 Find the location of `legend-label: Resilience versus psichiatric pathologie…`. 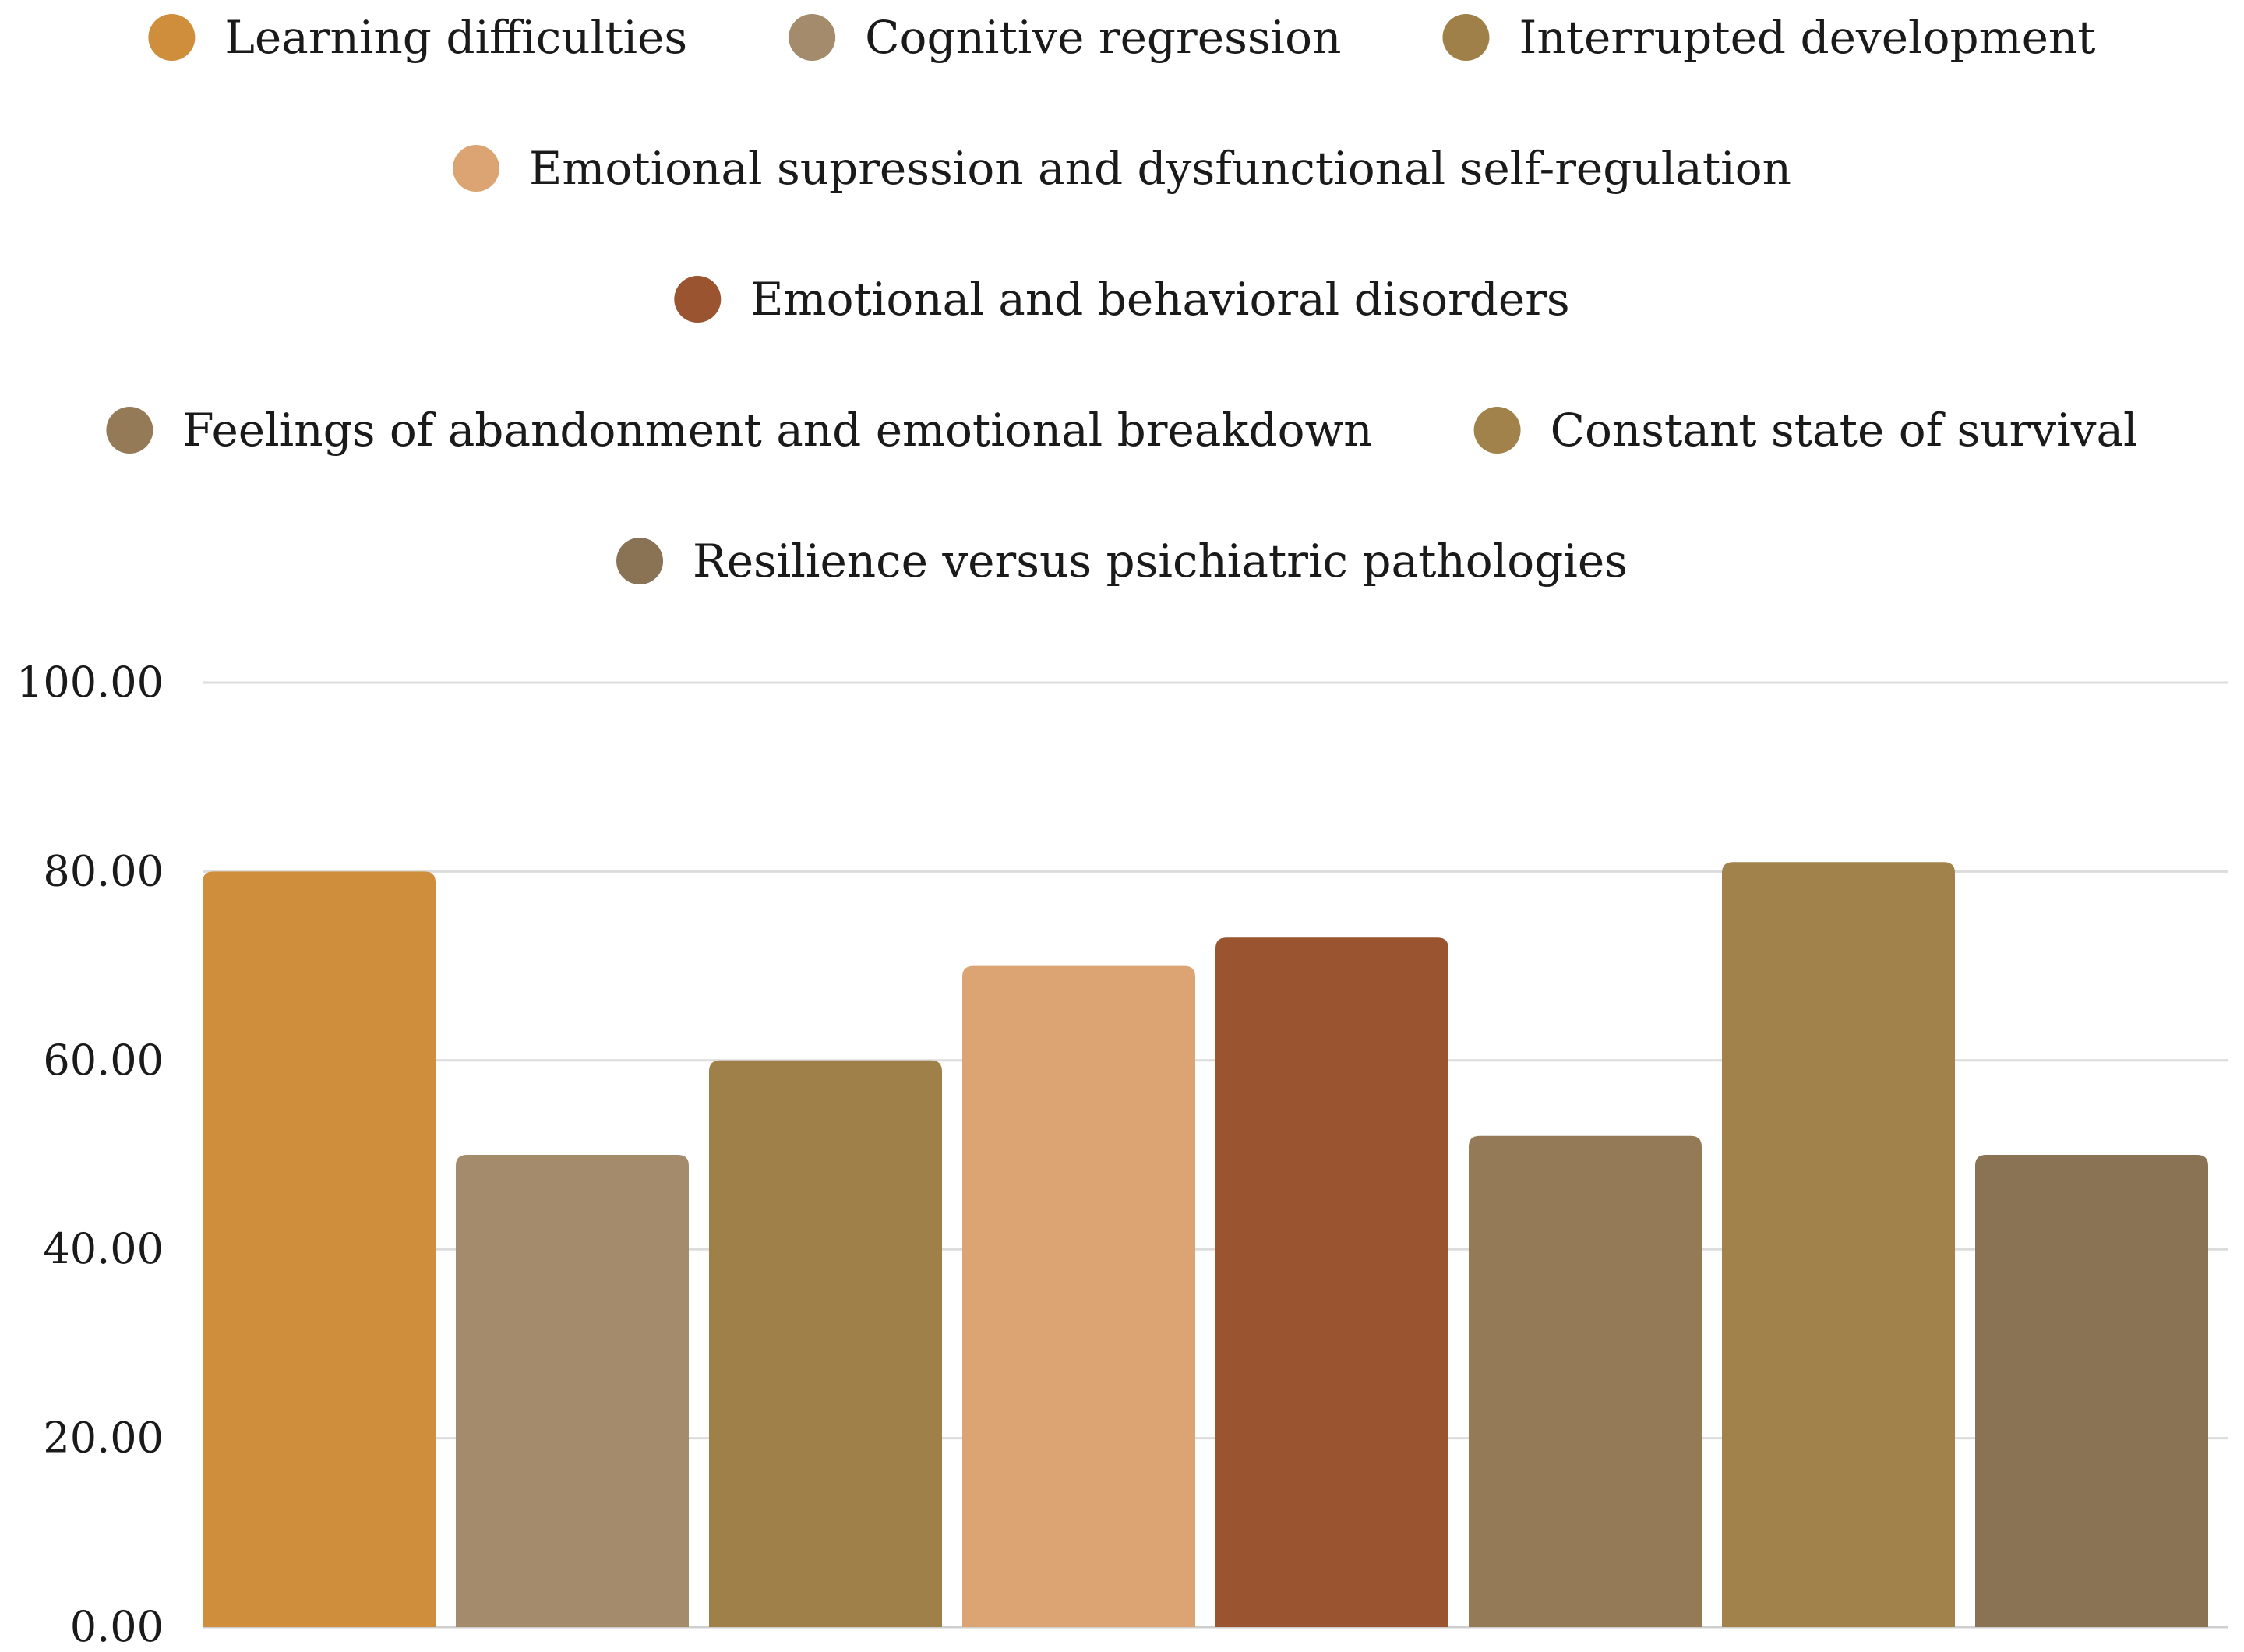

legend-label: Resilience versus psichiatric pathologie… is located at coordinates (1160, 562).